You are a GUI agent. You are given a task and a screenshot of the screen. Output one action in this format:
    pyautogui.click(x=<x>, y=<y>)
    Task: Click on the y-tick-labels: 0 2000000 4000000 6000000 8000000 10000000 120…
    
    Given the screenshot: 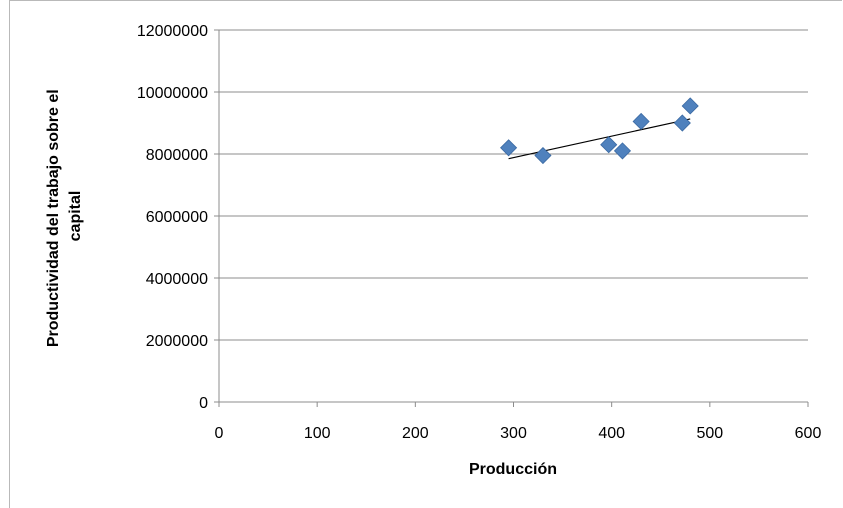 What is the action you would take?
    pyautogui.click(x=172, y=217)
    